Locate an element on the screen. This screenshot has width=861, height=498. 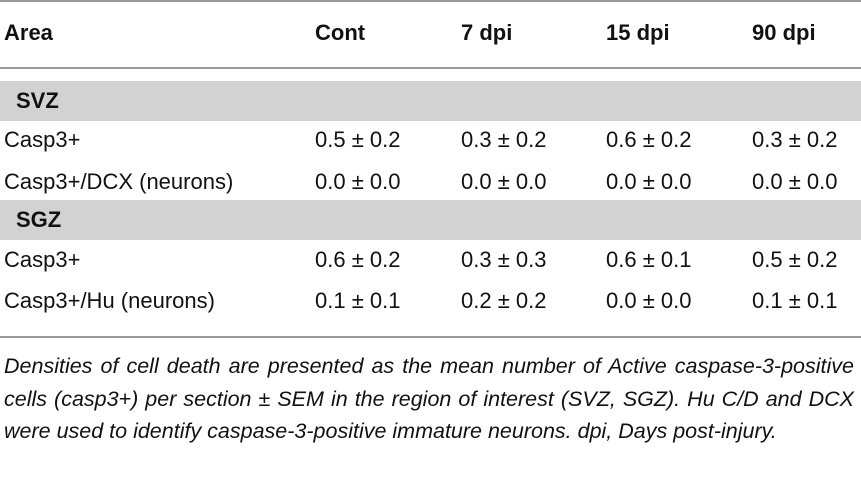
row-area-label: Casp3+/DCX (neurons) is located at coordinates (119, 181).